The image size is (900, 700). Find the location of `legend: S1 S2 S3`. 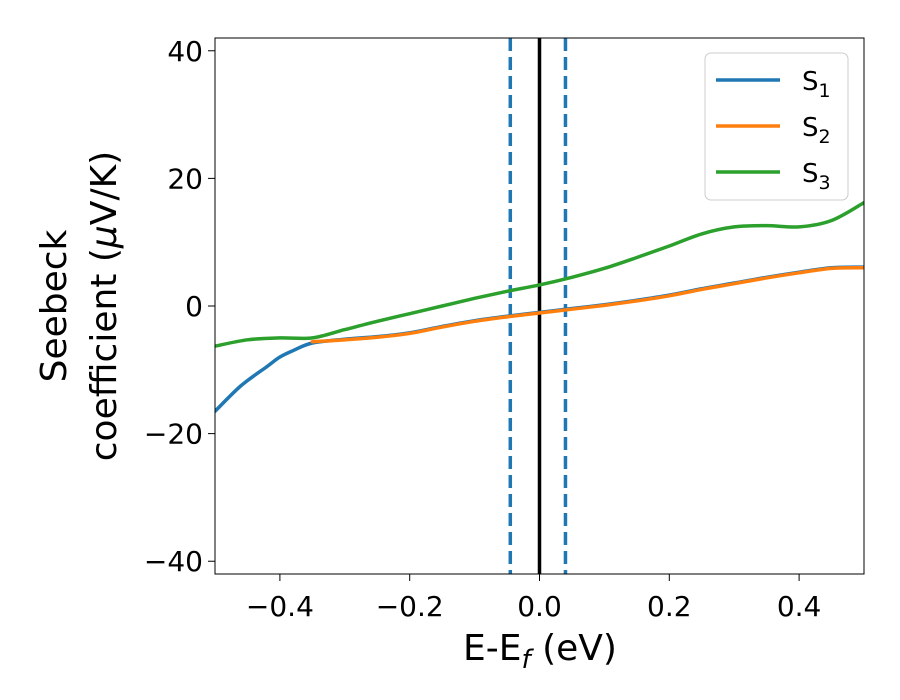

legend: S1 S2 S3 is located at coordinates (776, 126).